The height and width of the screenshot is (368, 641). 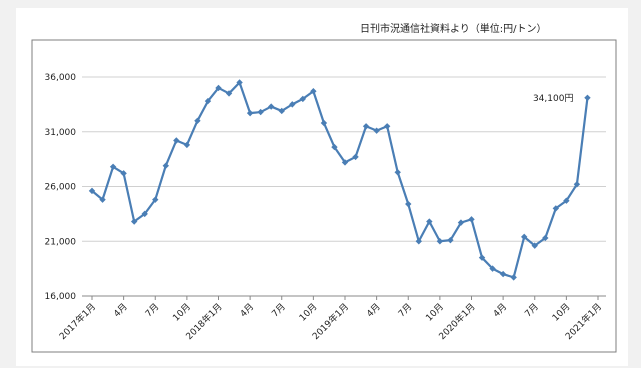 I want to click on y-tick-label: 26,000, so click(x=61, y=188).